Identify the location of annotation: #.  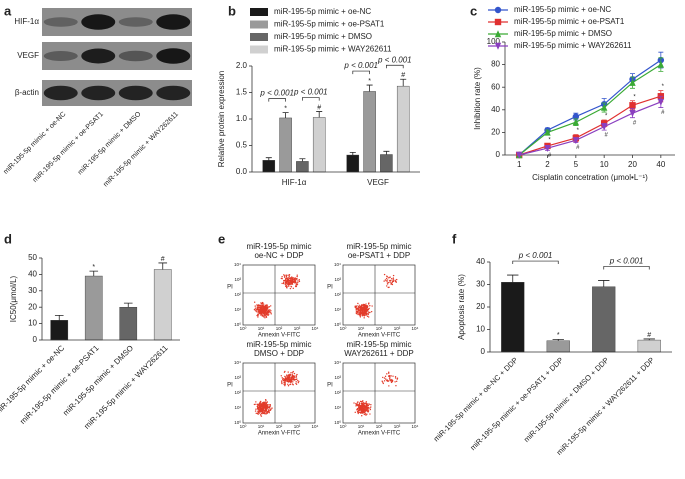
(649, 335).